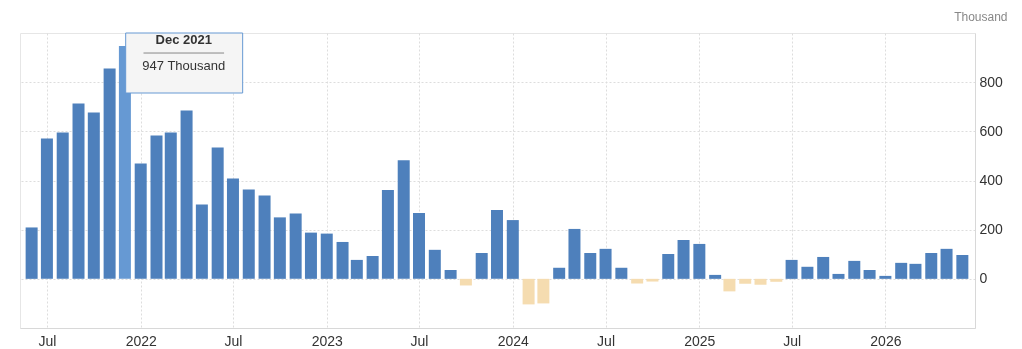  What do you see at coordinates (991, 130) in the screenshot?
I see `y-tick-label: 600` at bounding box center [991, 130].